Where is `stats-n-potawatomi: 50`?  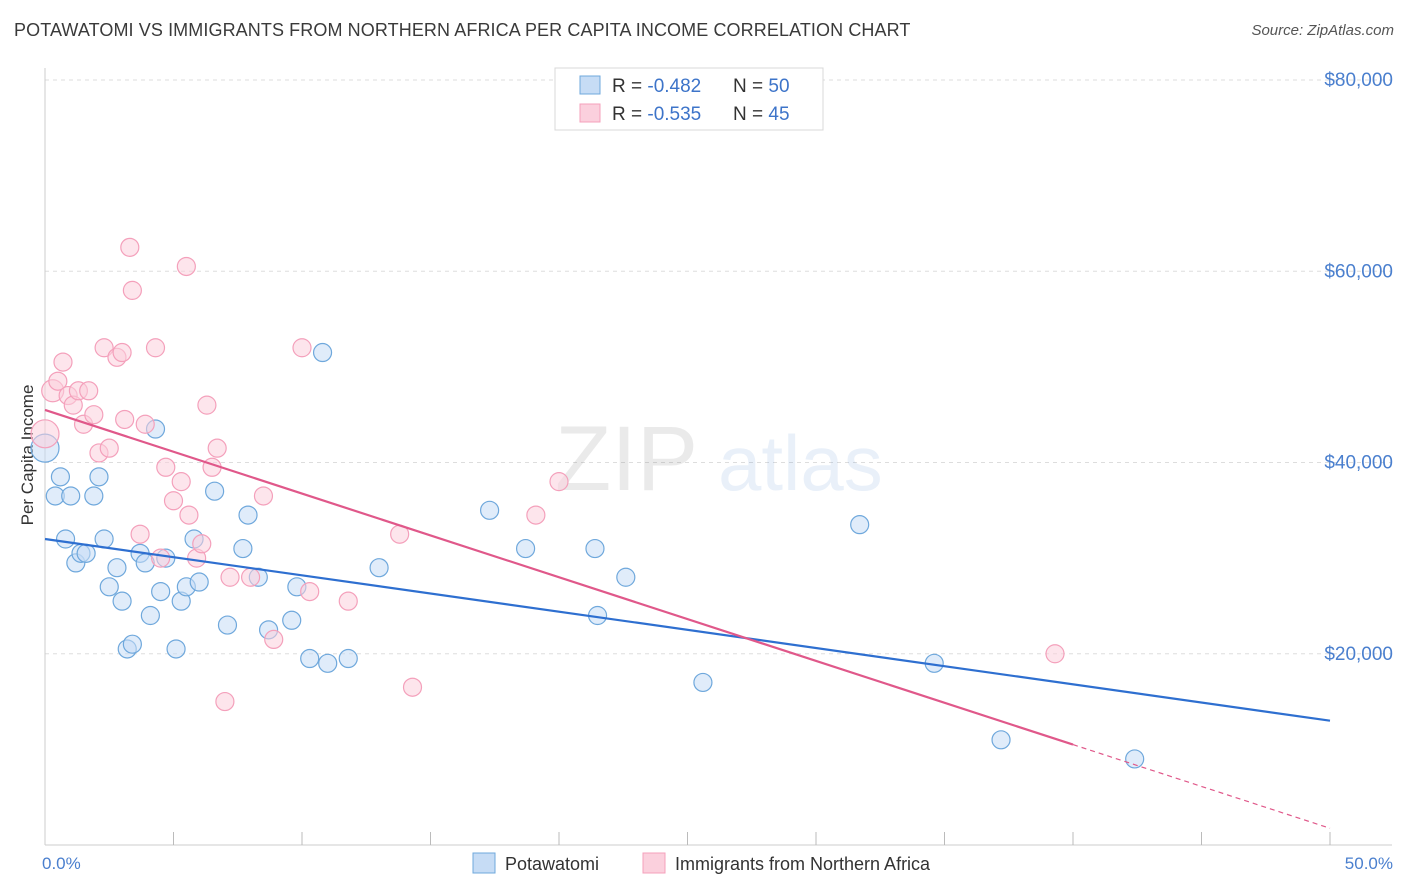
stats-n-potawatomi: 50 is located at coordinates (778, 86).